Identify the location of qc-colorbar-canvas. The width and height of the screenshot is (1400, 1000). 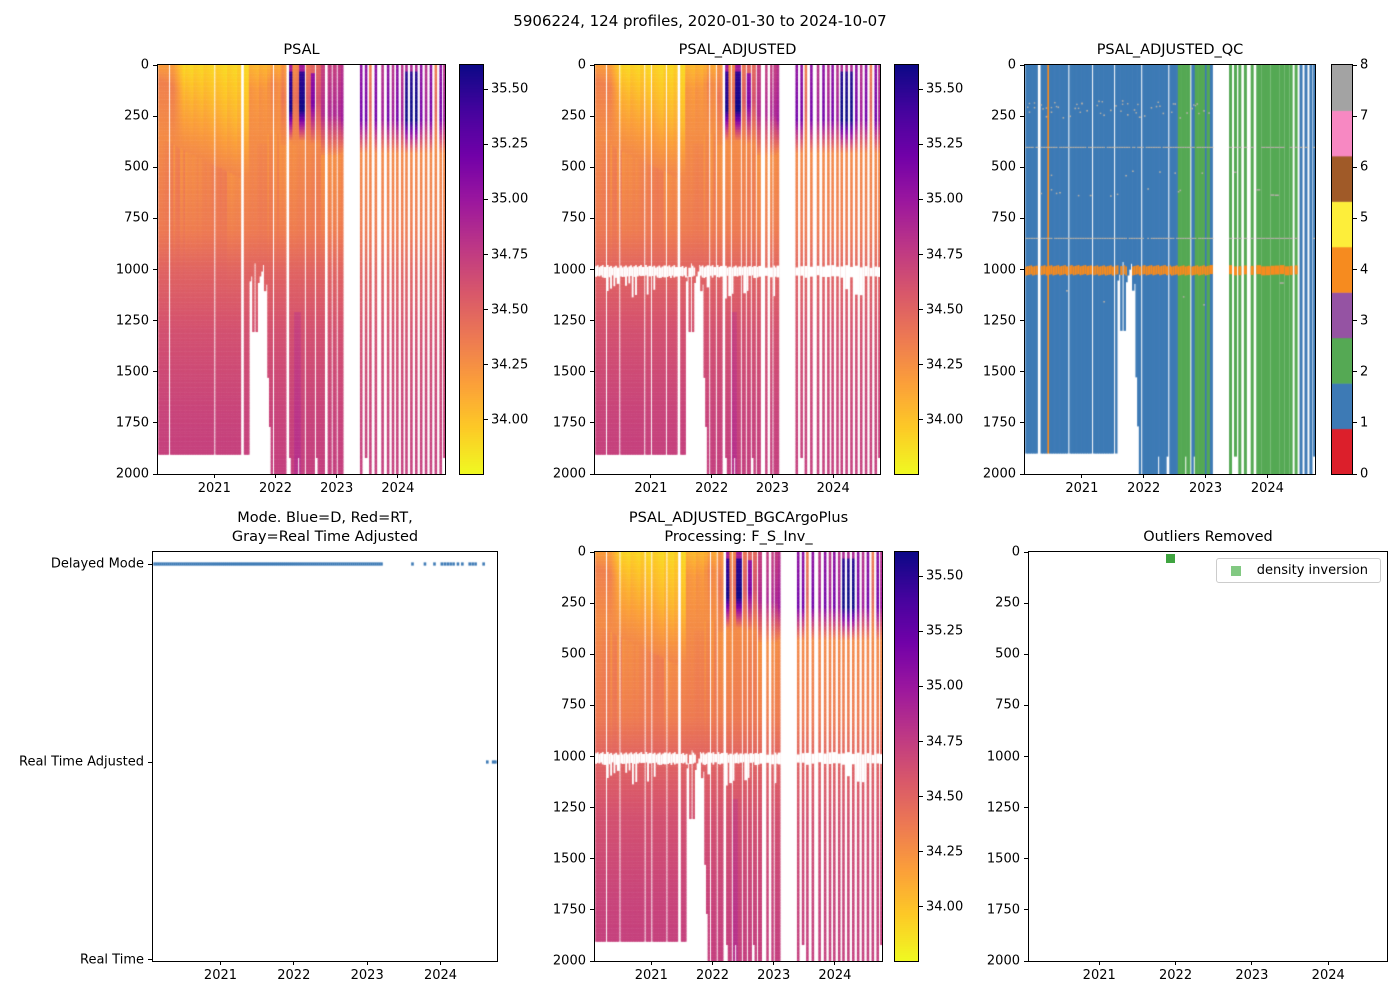
(1342, 269).